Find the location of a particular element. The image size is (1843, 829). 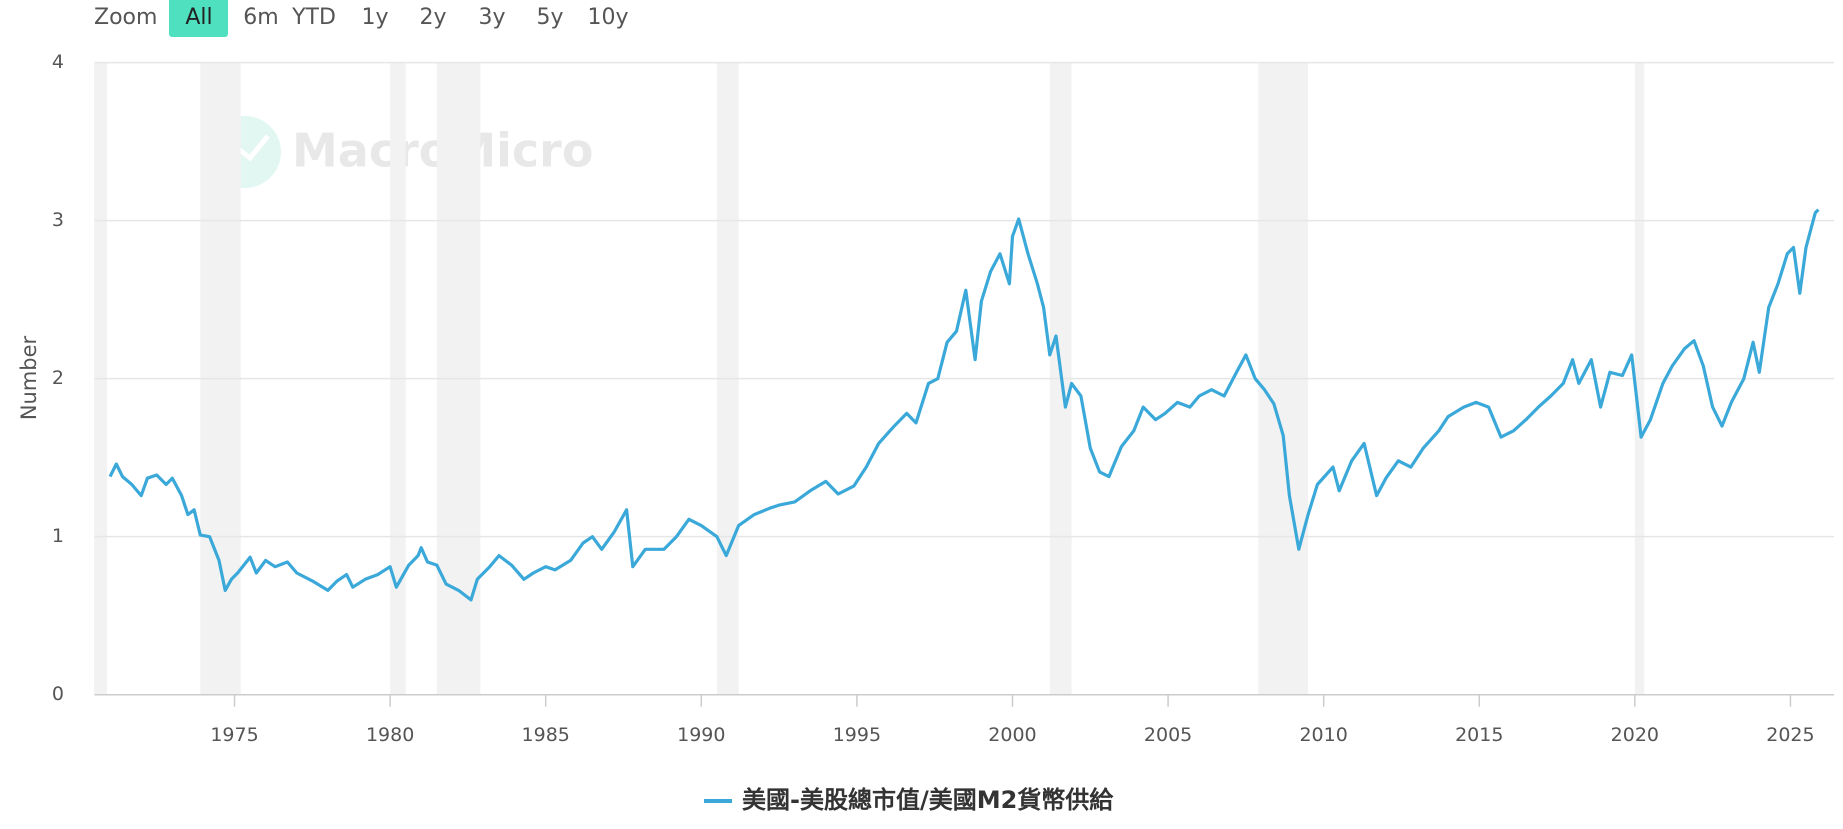

y-axis-title: Number is located at coordinates (29, 377).